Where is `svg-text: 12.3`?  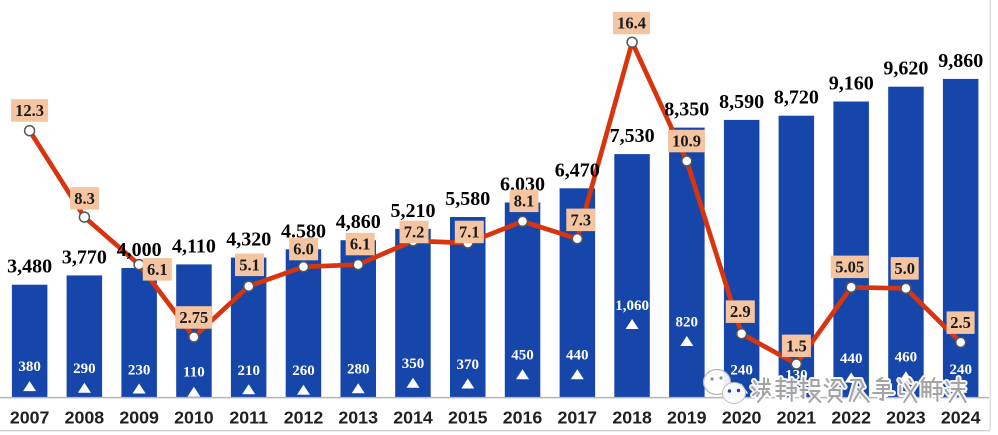
svg-text: 12.3 is located at coordinates (29, 110).